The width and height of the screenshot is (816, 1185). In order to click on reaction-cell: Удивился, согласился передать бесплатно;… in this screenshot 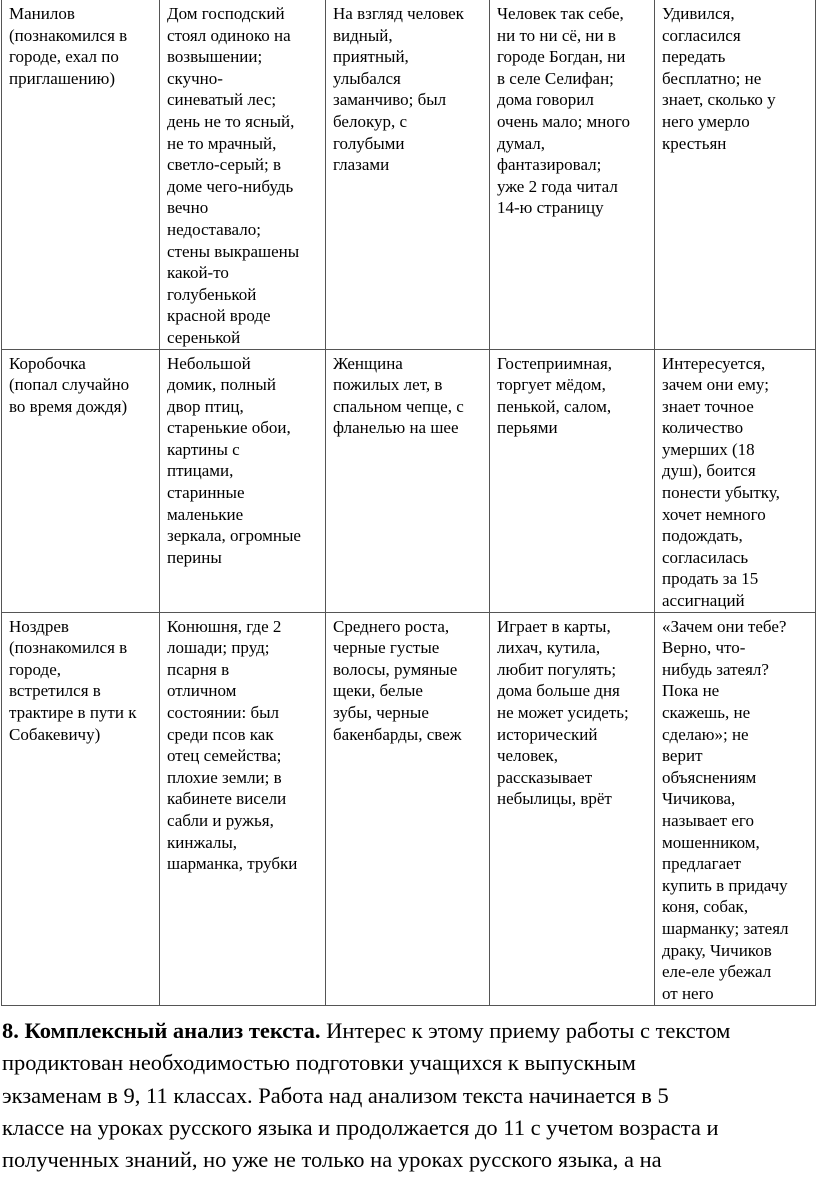, I will do `click(735, 175)`.